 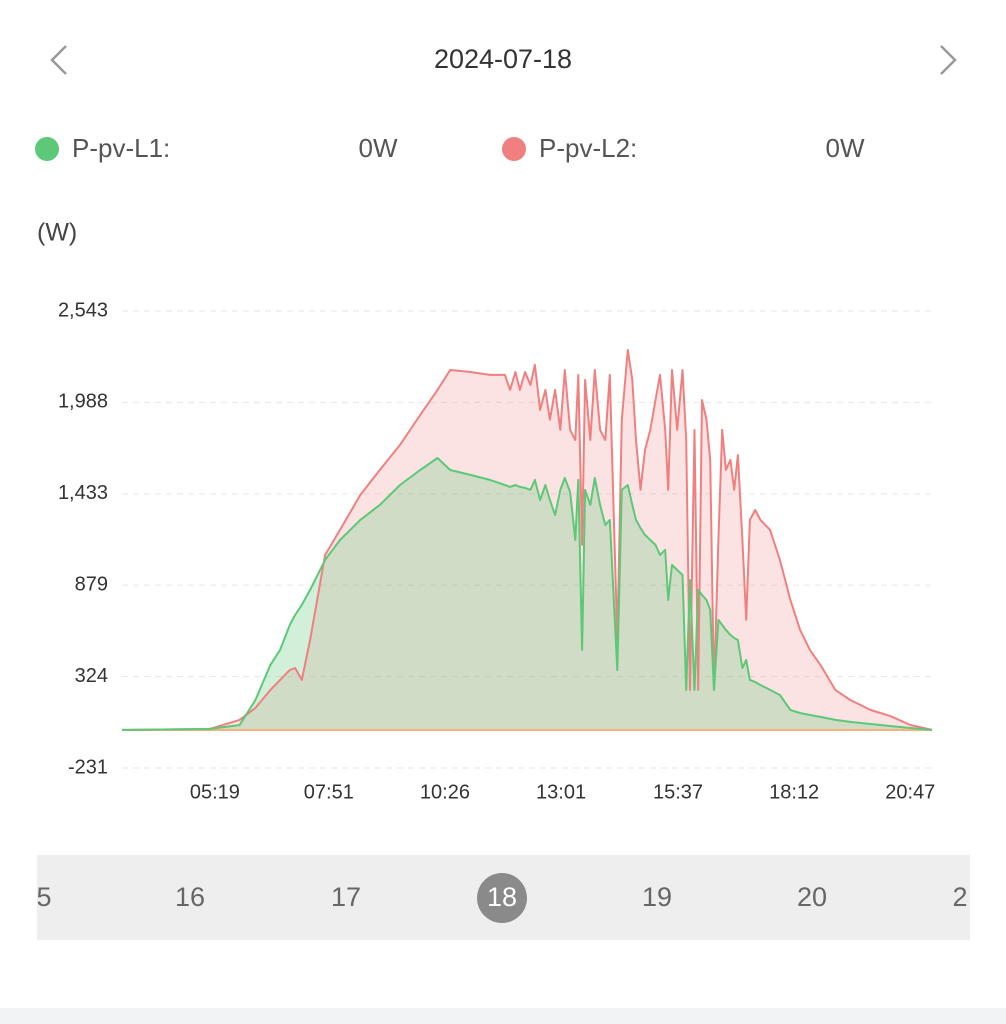 I want to click on x-tick-label: 05:19, so click(x=215, y=792).